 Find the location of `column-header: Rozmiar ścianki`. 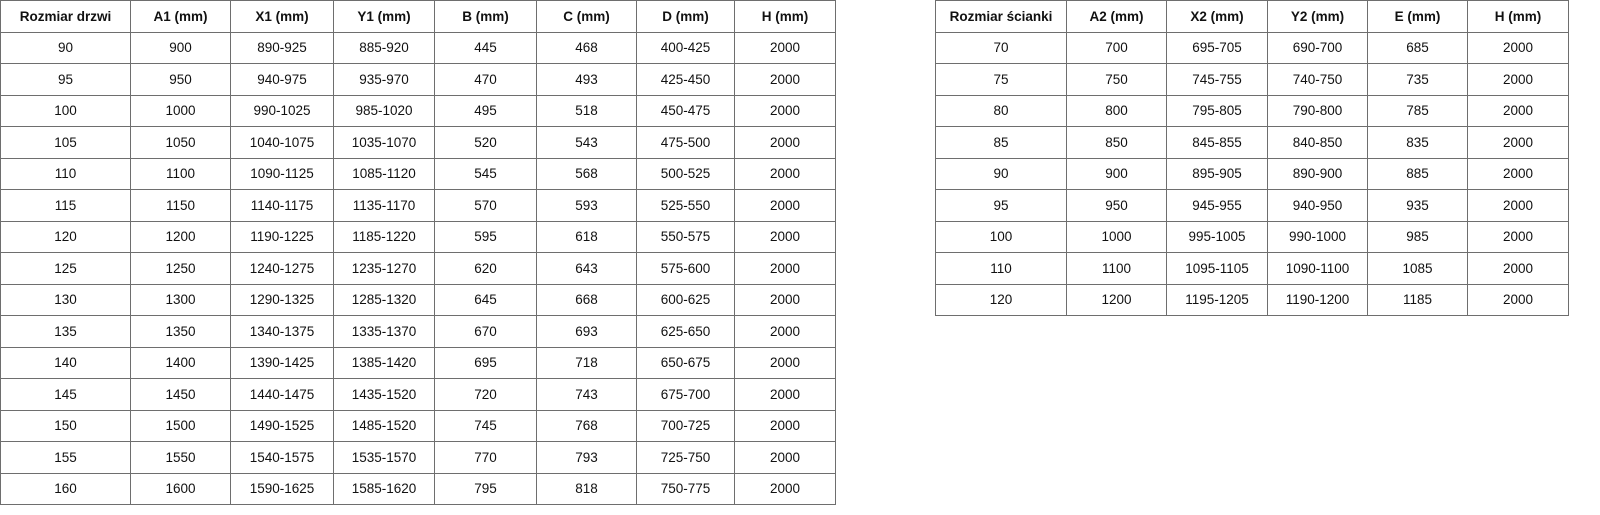

column-header: Rozmiar ścianki is located at coordinates (1001, 16).